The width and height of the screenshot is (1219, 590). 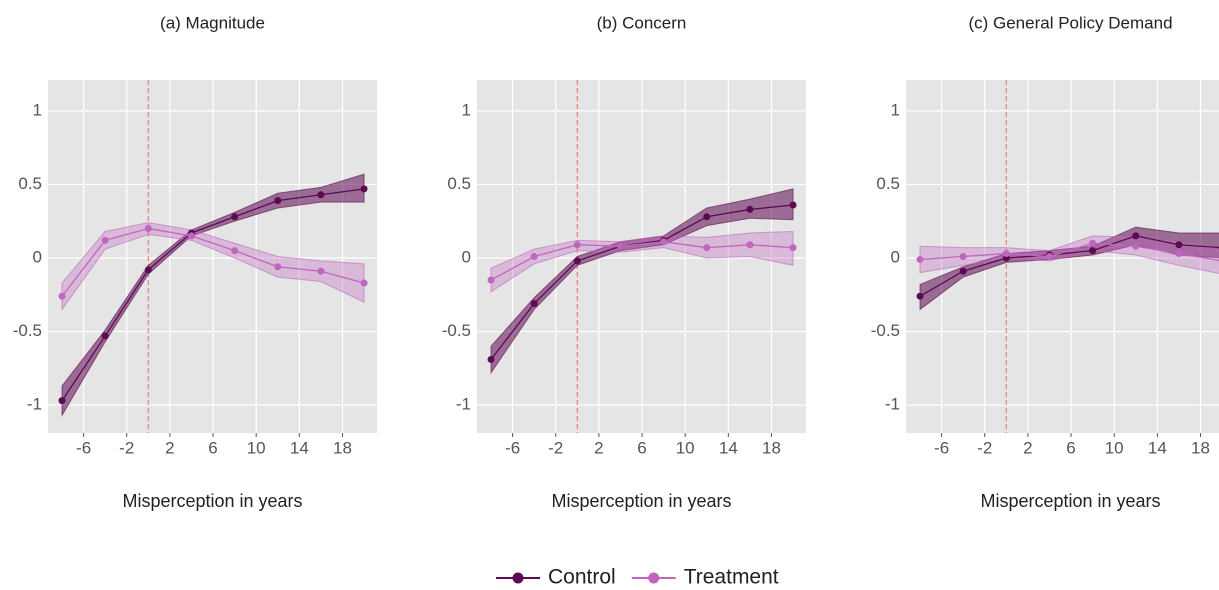 What do you see at coordinates (731, 577) in the screenshot?
I see `legend-label: Treatment` at bounding box center [731, 577].